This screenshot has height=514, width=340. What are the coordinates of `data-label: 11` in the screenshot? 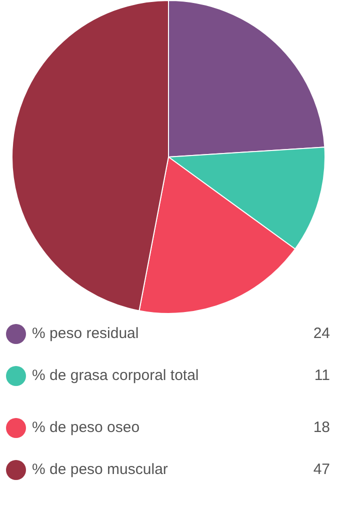 It's located at (322, 375).